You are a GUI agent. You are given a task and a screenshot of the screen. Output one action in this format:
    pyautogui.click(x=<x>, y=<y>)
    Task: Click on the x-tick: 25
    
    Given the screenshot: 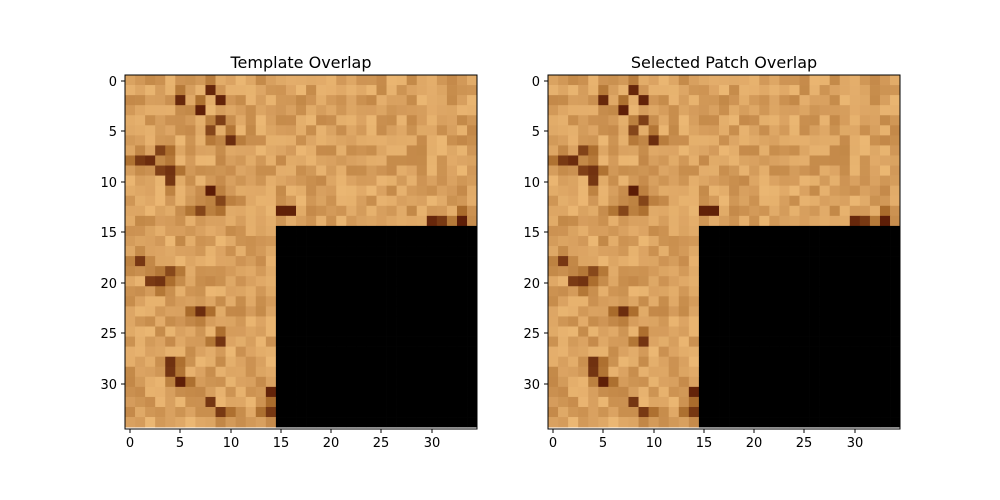 What is the action you would take?
    pyautogui.click(x=804, y=440)
    